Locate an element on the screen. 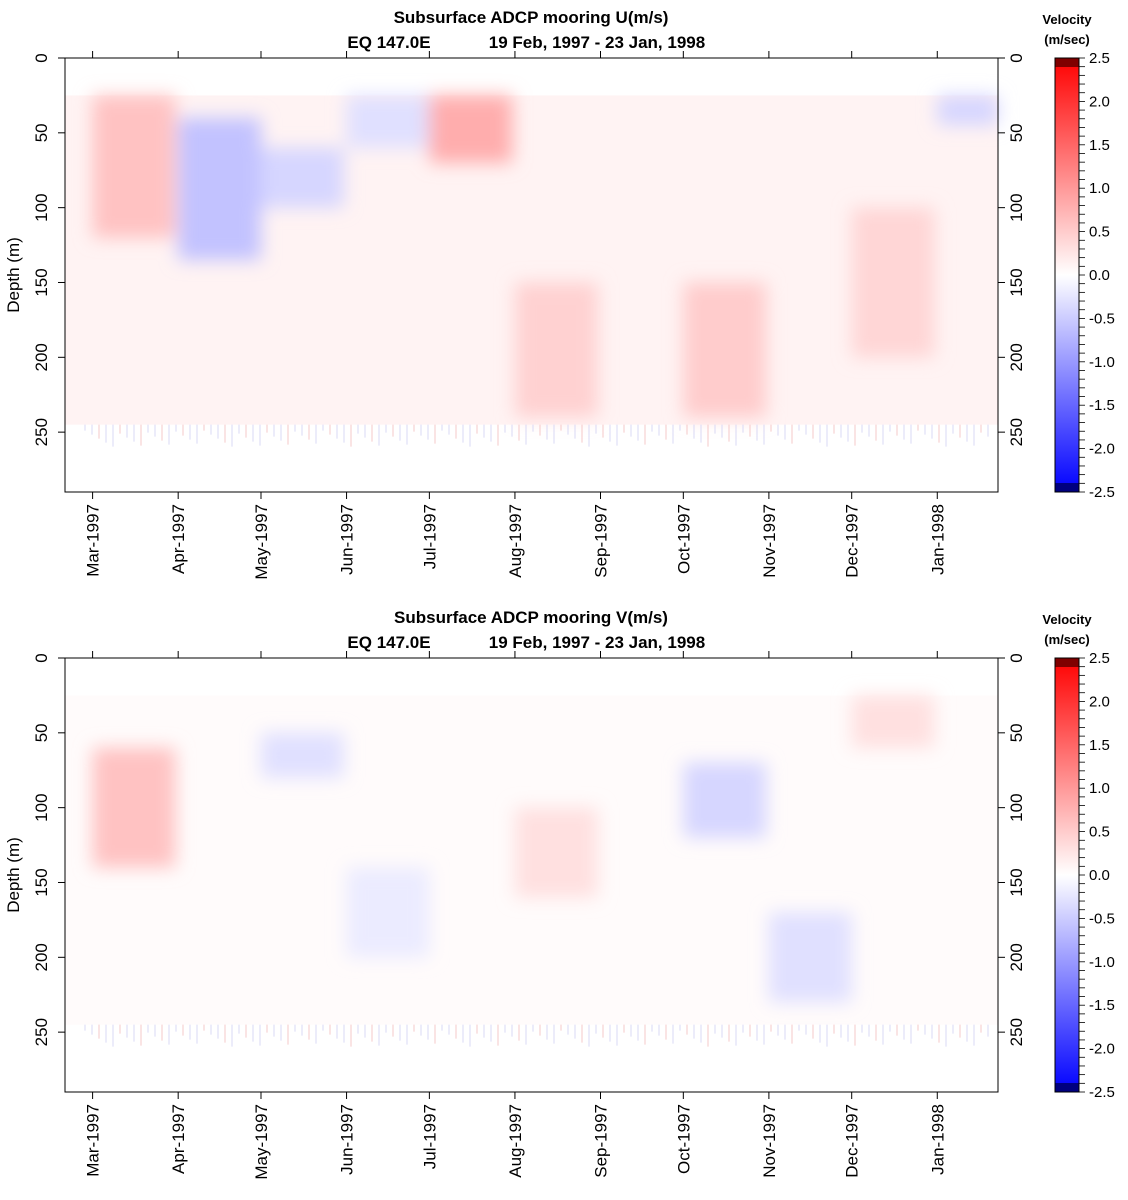 Image resolution: width=1128 pixels, height=1200 pixels. u-ytick-label-left-0: 0 is located at coordinates (41, 57).